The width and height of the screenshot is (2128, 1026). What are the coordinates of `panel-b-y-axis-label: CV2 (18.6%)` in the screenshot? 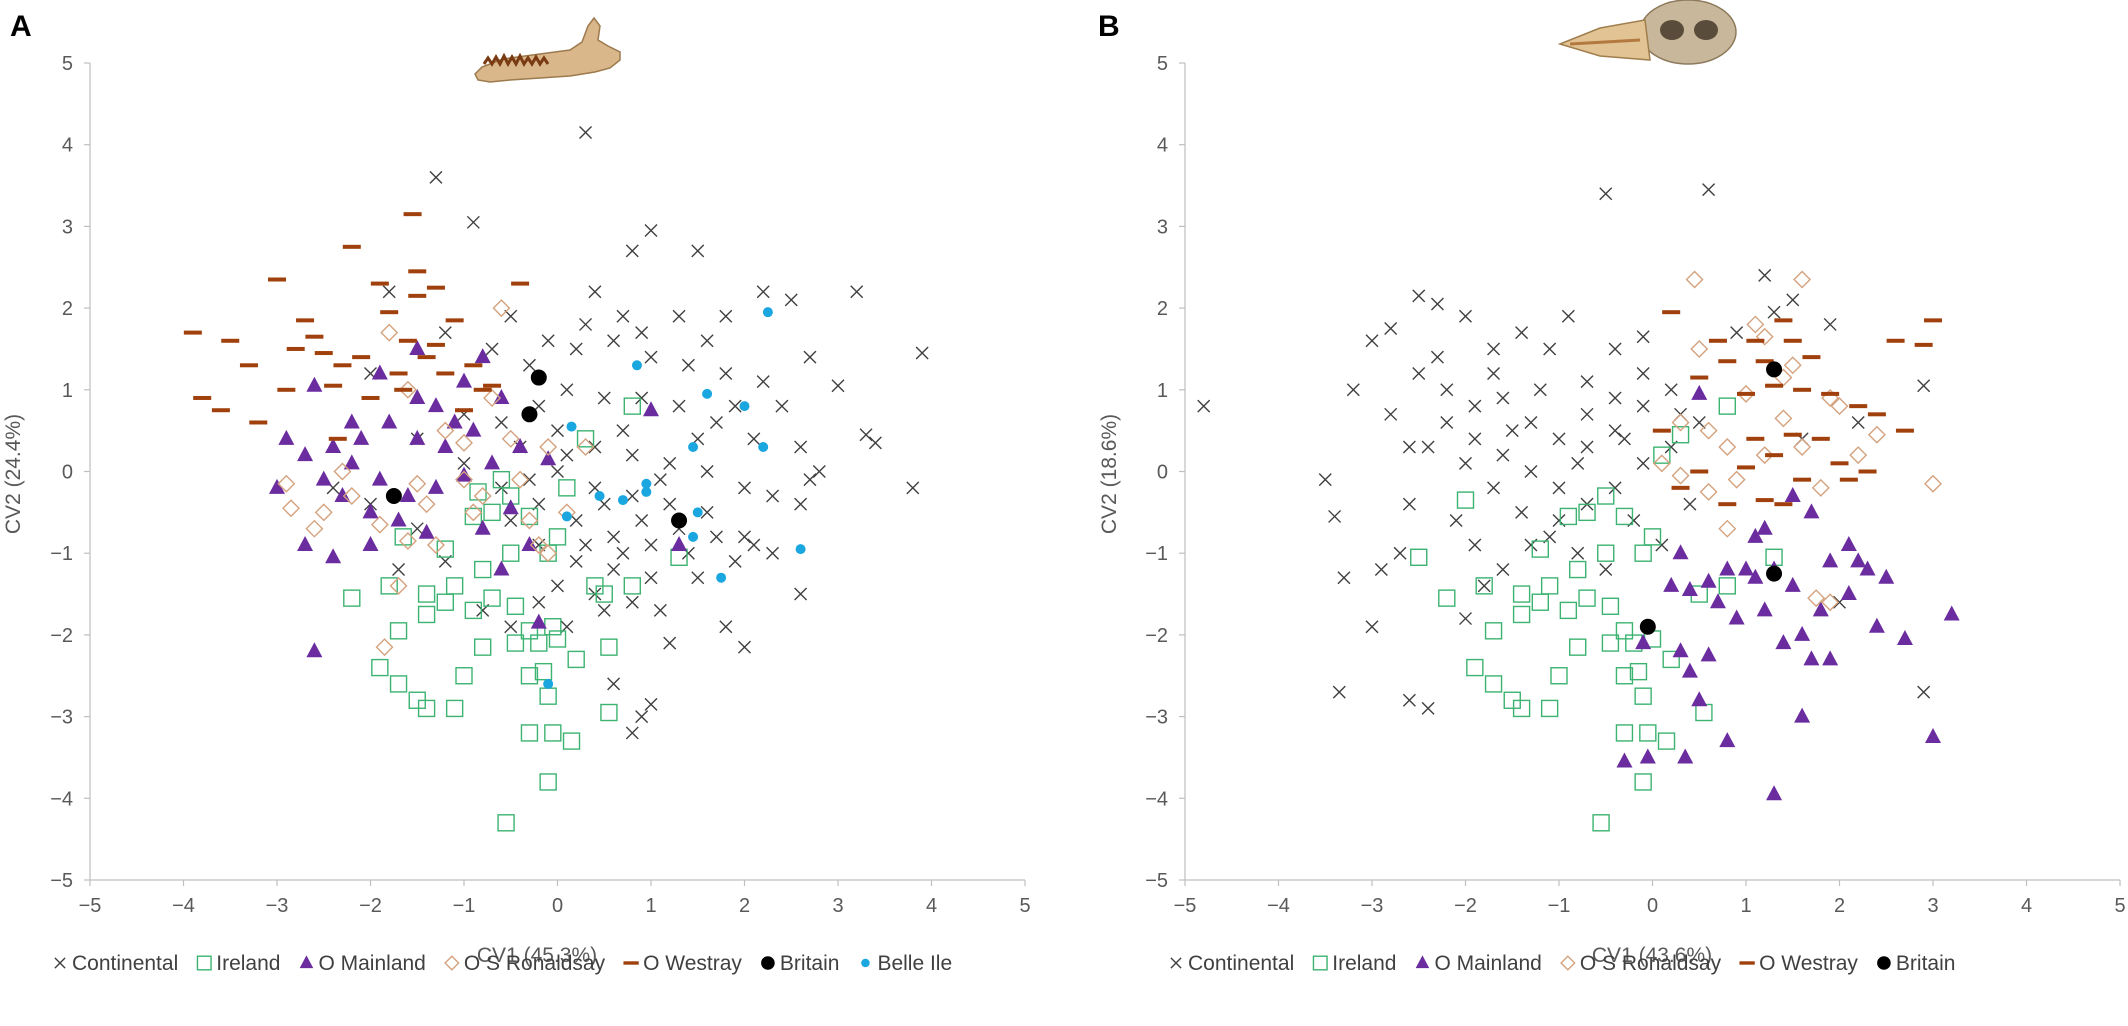 It's located at (1109, 474).